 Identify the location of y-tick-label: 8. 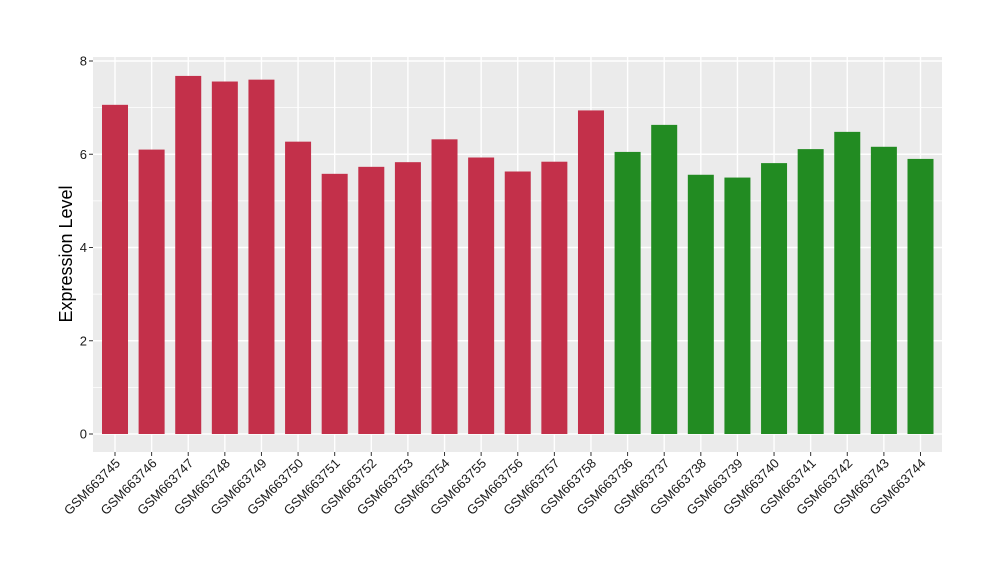
(83, 61).